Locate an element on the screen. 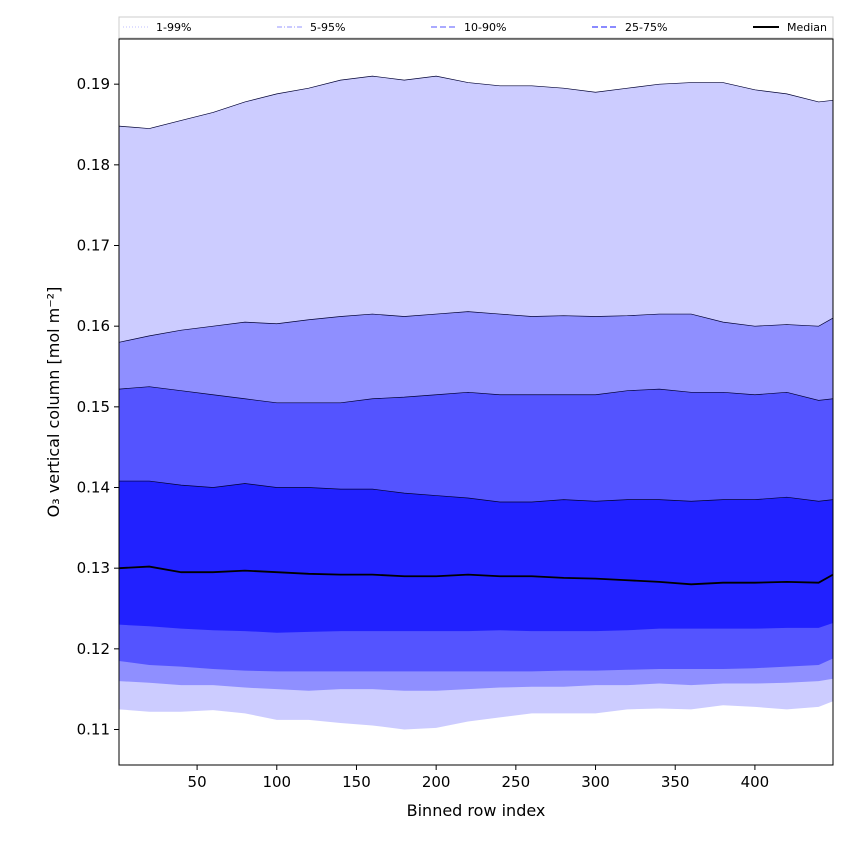  band-upper-edge-1-99- is located at coordinates (476, 102).